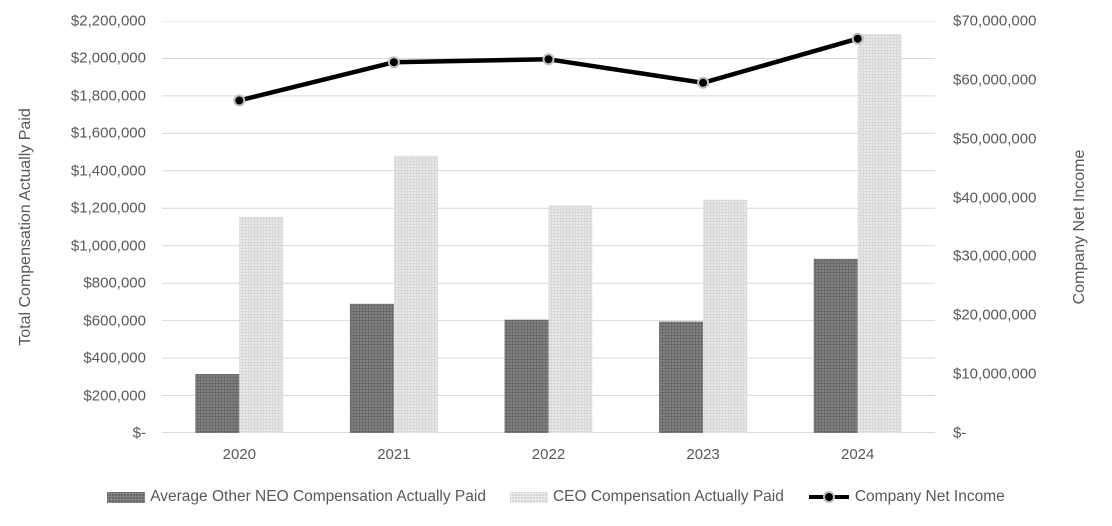  I want to click on x-axis-label-2020: 2020, so click(239, 454).